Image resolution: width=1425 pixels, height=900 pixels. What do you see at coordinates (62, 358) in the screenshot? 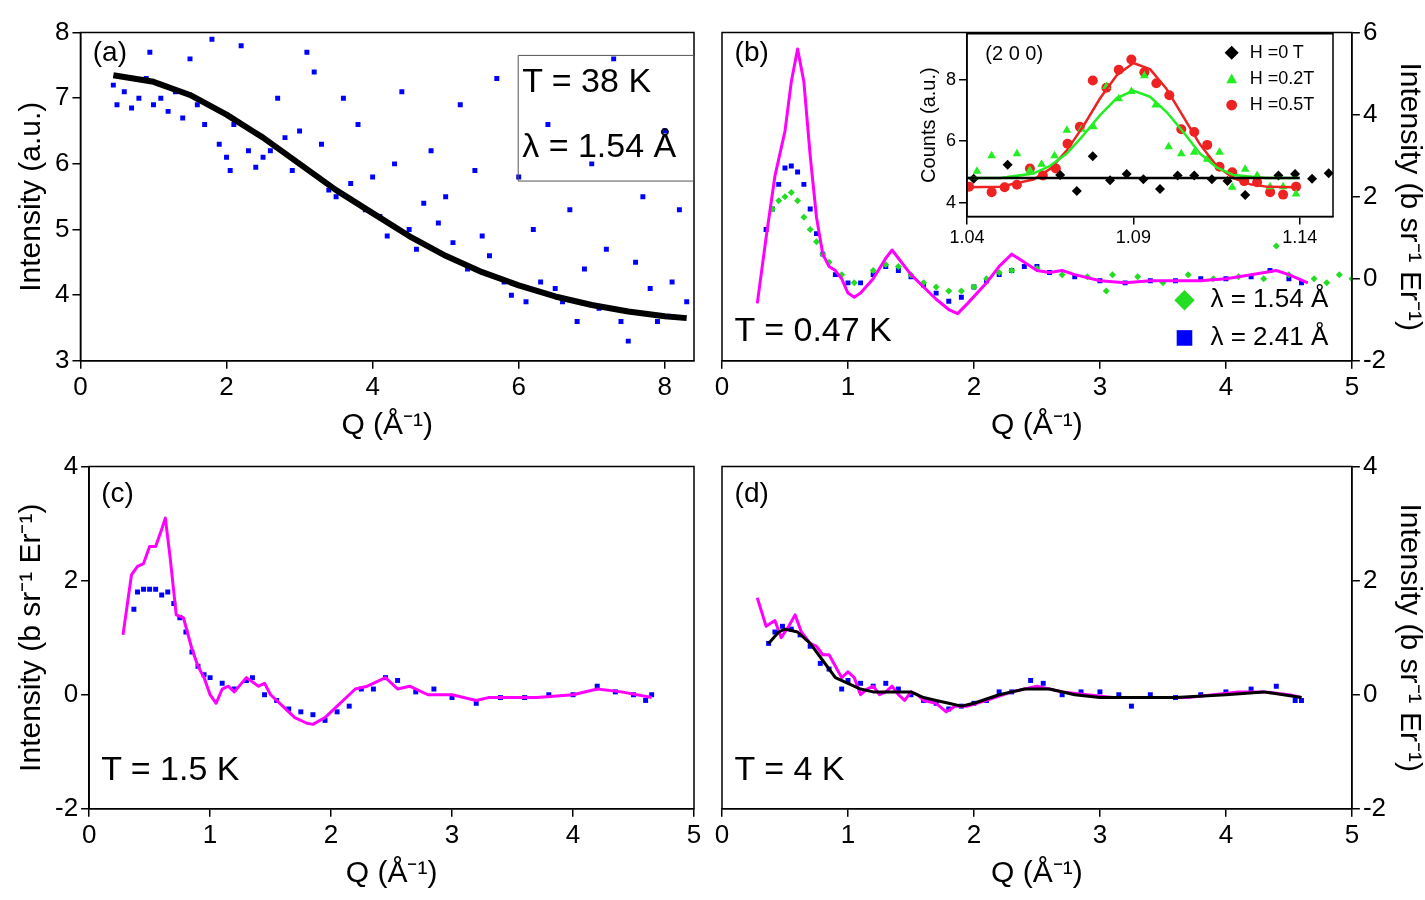
I see `y-tick-label: 3` at bounding box center [62, 358].